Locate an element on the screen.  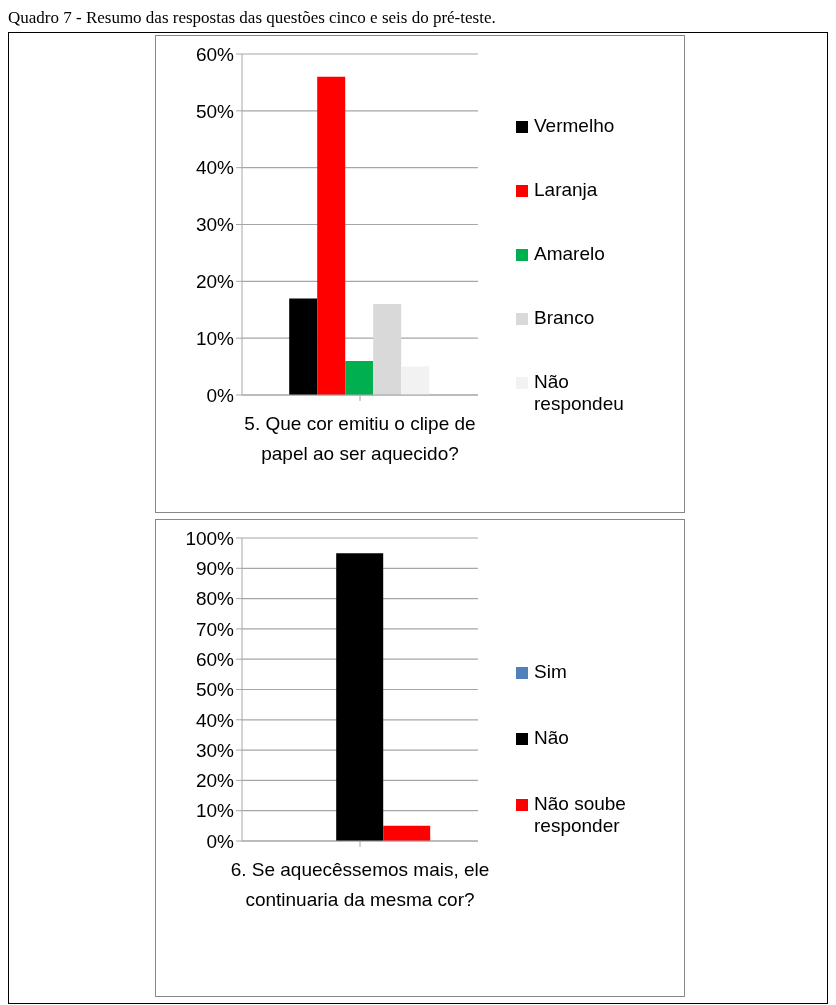
y-tick-label: 80% is located at coordinates (215, 599).